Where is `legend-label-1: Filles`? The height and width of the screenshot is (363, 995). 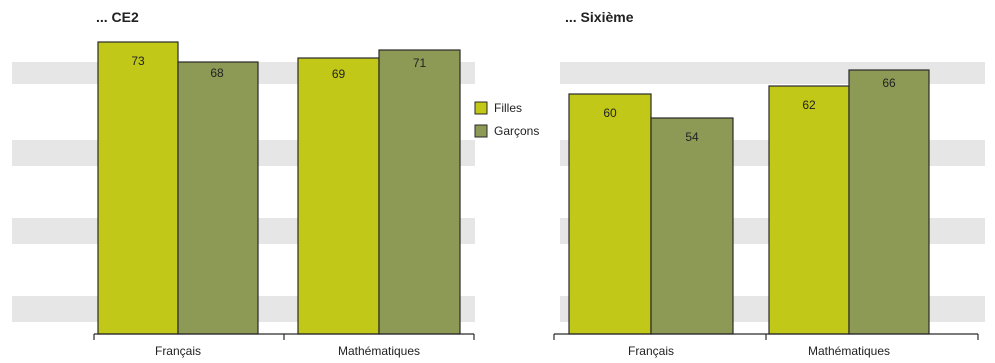 legend-label-1: Filles is located at coordinates (508, 108).